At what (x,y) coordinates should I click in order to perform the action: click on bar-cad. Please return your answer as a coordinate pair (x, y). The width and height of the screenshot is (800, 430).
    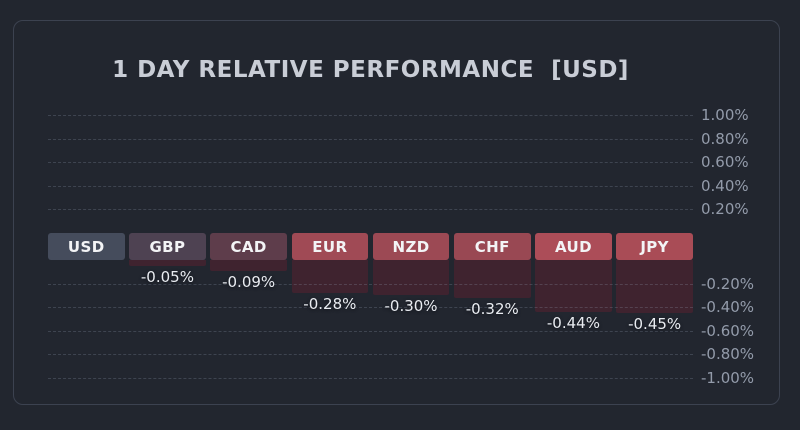
    Looking at the image, I should click on (248, 265).